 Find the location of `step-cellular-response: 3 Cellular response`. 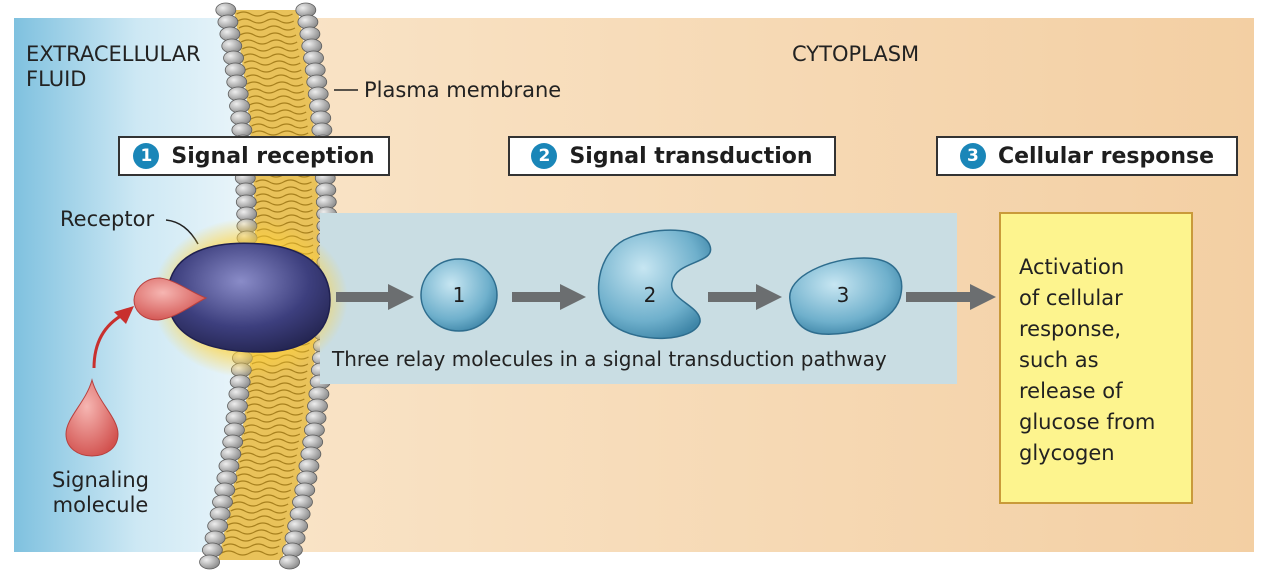

step-cellular-response: 3 Cellular response is located at coordinates (1087, 156).